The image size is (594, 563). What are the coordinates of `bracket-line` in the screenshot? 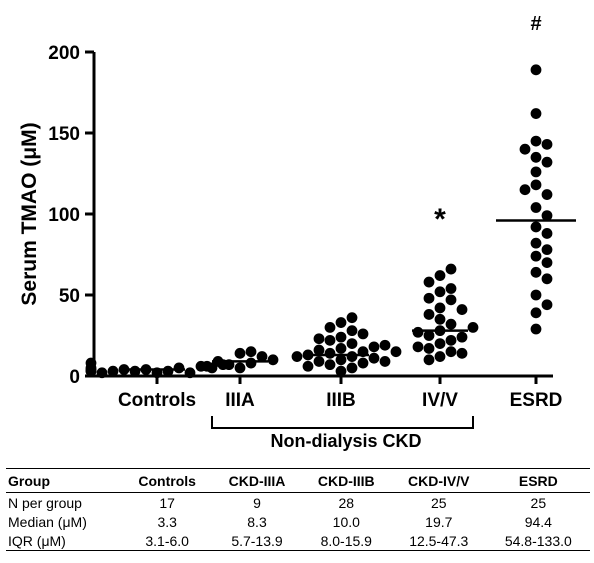 It's located at (342, 422).